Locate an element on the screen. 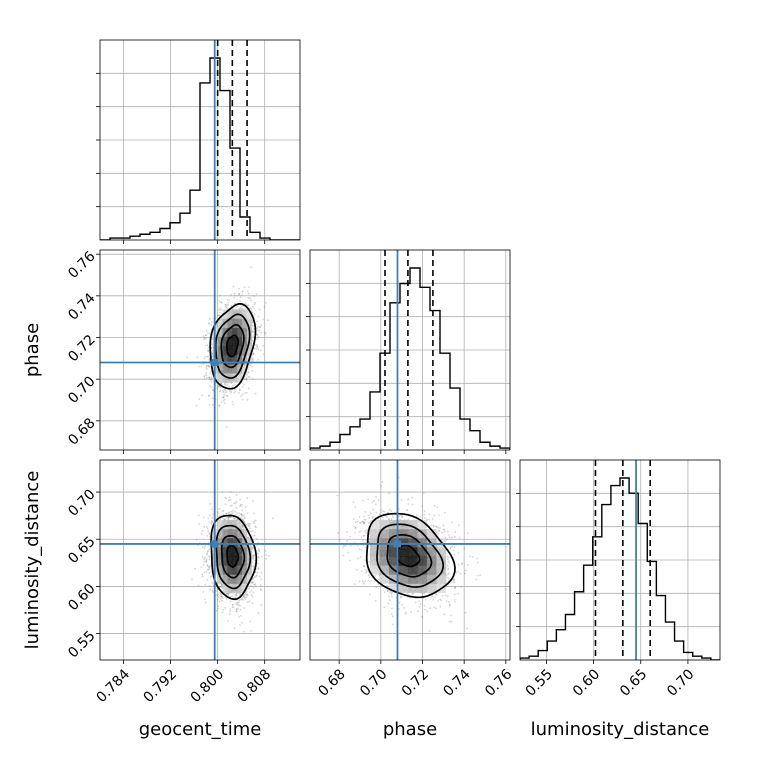 This screenshot has height=760, width=760. pair-frame is located at coordinates (200, 560).